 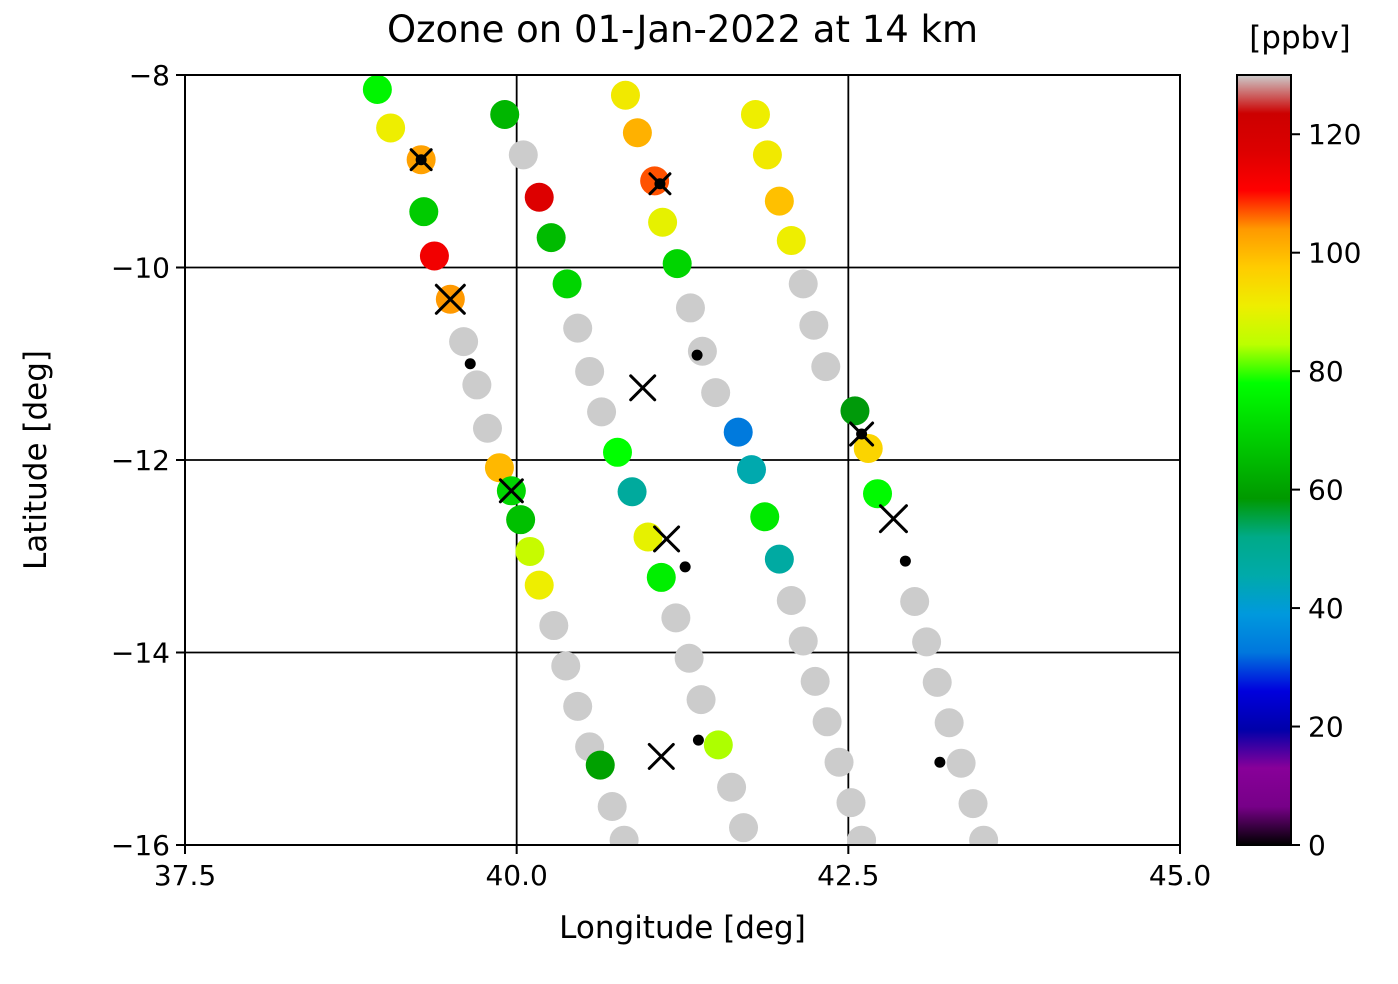 I want to click on x-tick-label: 45.0, so click(x=1180, y=875).